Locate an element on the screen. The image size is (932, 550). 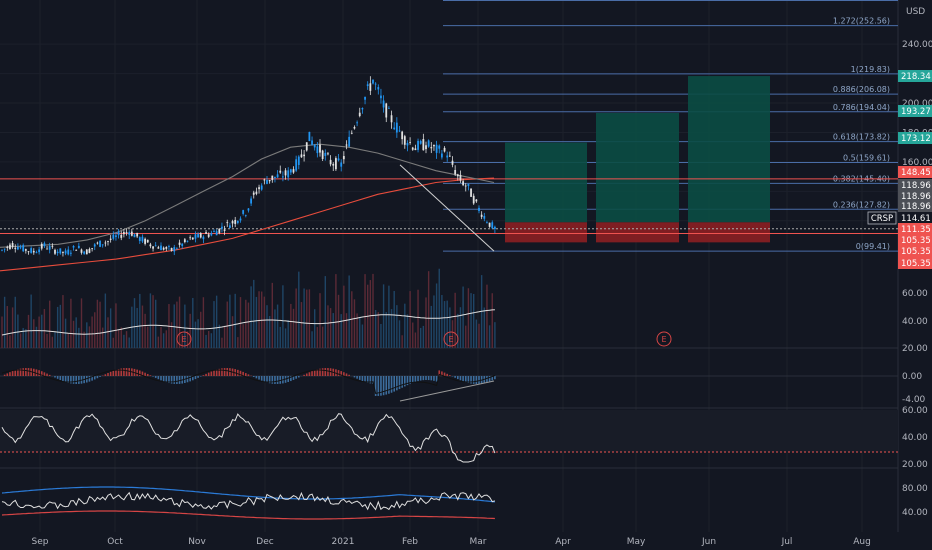
rsi-tick-label: 60.00 is located at coordinates (915, 411).